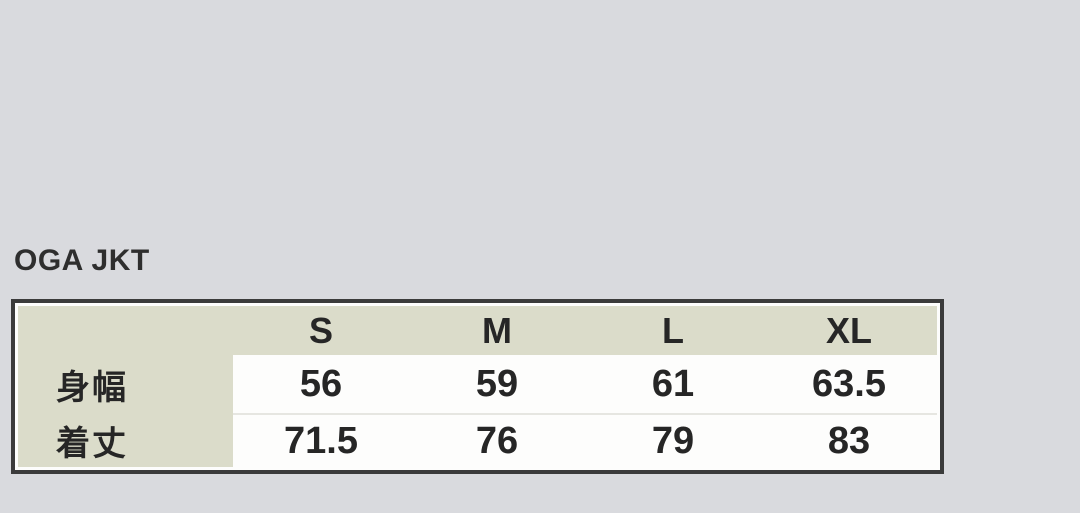 This screenshot has width=1080, height=513. What do you see at coordinates (849, 384) in the screenshot?
I see `value-body-width-xl: 63.5` at bounding box center [849, 384].